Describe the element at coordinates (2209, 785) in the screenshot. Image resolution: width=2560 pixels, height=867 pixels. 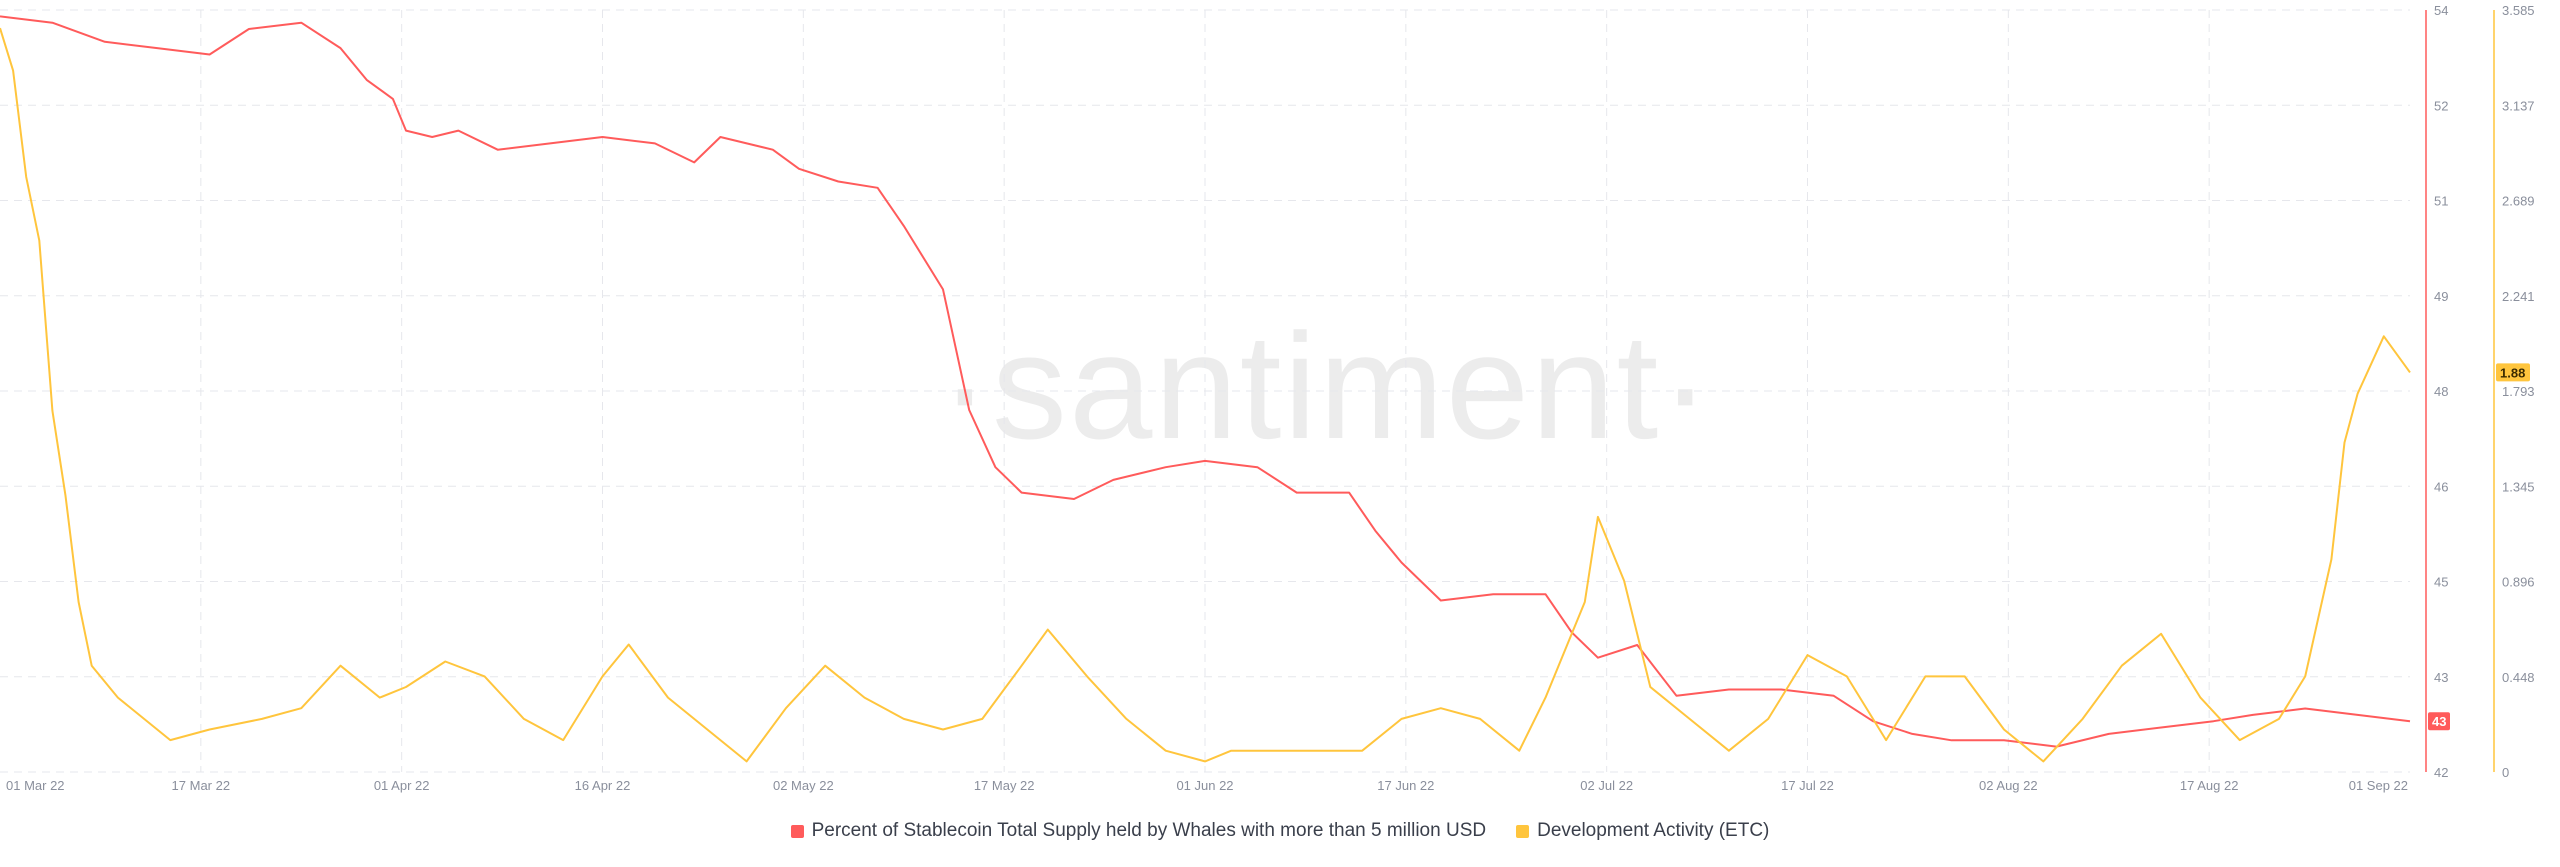
I see `x-axis-tick-label: 17 Aug 22` at that location.